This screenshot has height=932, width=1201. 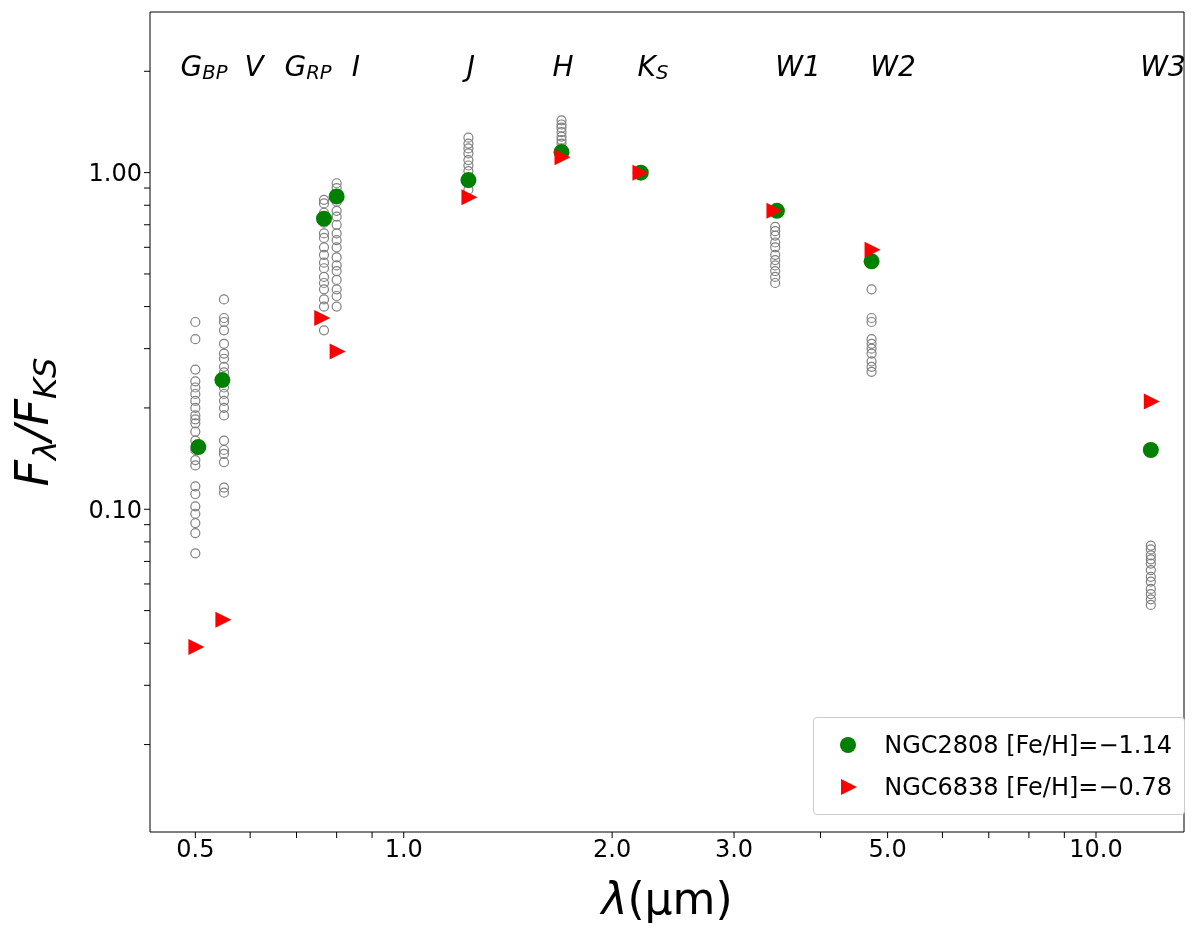 What do you see at coordinates (1096, 849) in the screenshot?
I see `x-tick-label: 10.0` at bounding box center [1096, 849].